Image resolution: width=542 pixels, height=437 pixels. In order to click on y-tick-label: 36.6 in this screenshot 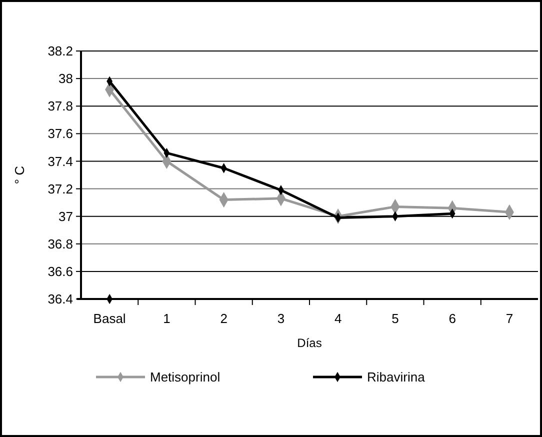, I will do `click(60, 271)`.